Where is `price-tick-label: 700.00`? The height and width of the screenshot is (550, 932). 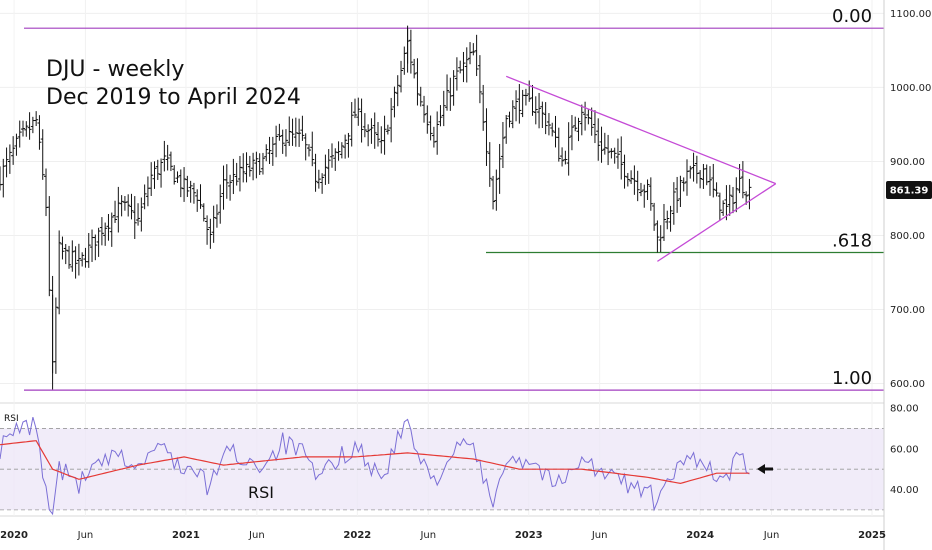 price-tick-label: 700.00 is located at coordinates (907, 310).